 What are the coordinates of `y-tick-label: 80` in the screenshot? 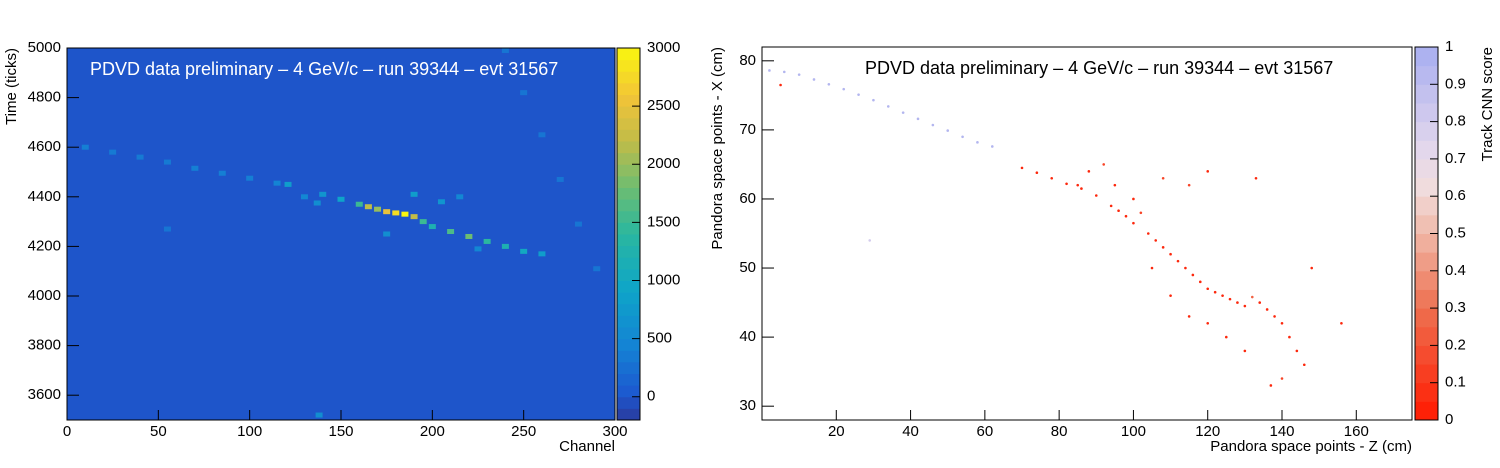 It's located at (747, 60).